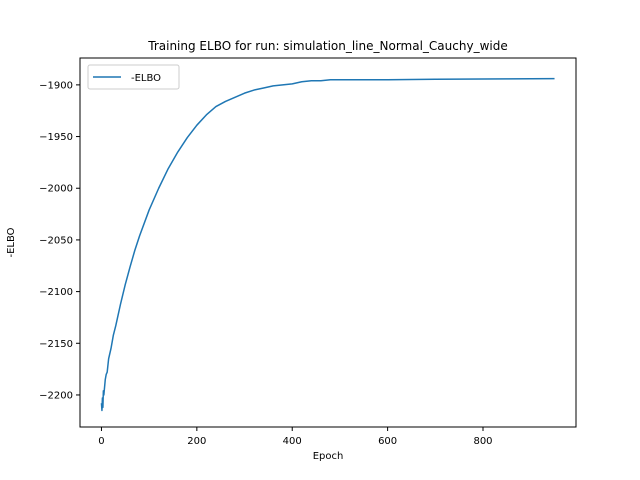 Image resolution: width=640 pixels, height=480 pixels. I want to click on y-tick-label: −2050, so click(56, 240).